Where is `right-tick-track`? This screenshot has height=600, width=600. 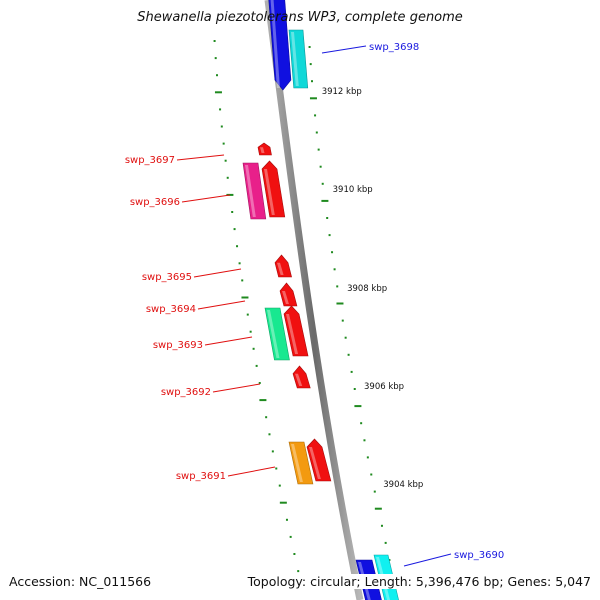
right-tick-track is located at coordinates (351, 312).